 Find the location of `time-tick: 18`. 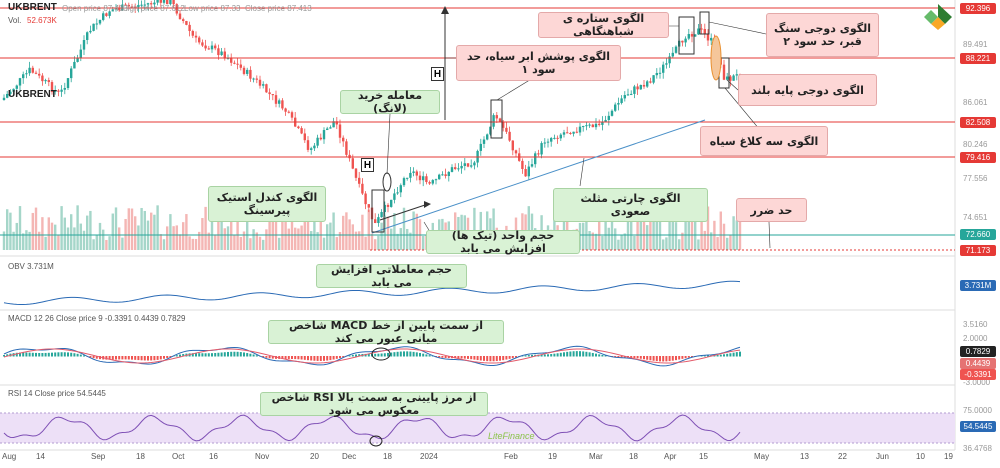

time-tick: 18 is located at coordinates (633, 456).